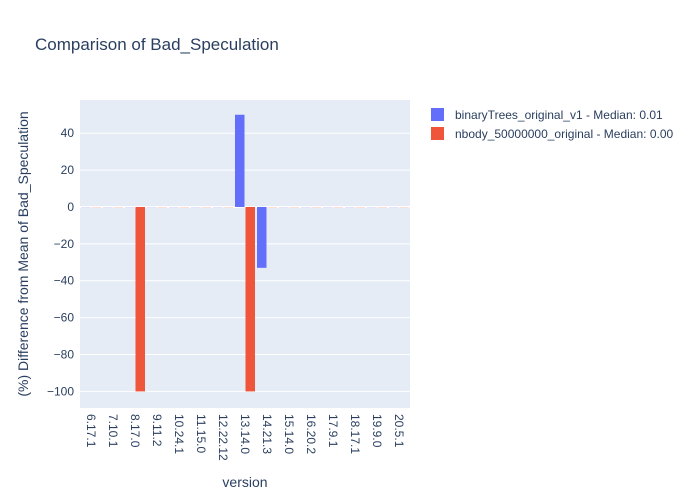  I want to click on x-tick-label: 13.14.0, so click(245, 434).